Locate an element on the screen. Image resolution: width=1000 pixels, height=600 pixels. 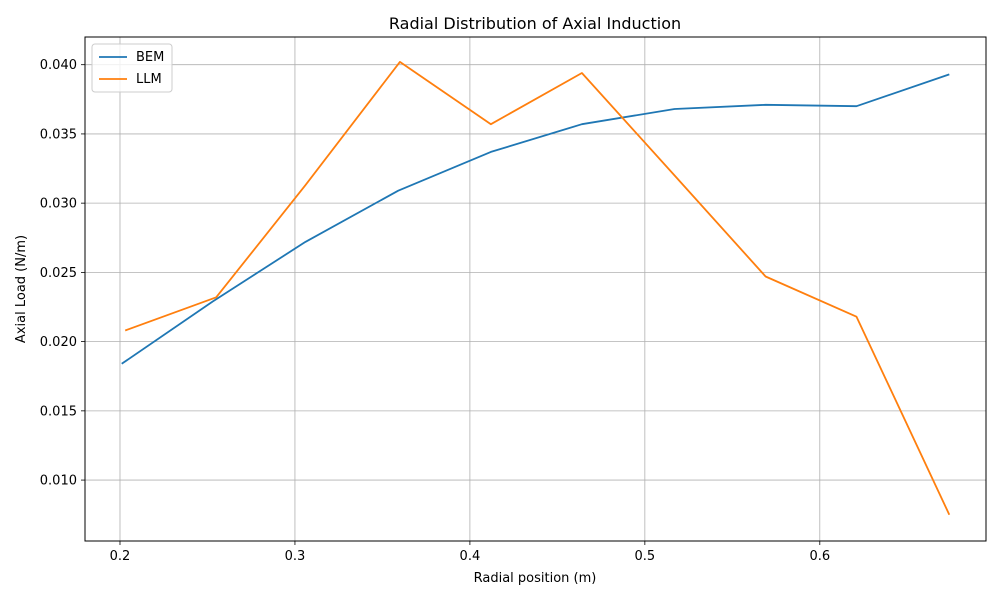
chart-title: Radial Distribution of Axial Induction is located at coordinates (535, 23).